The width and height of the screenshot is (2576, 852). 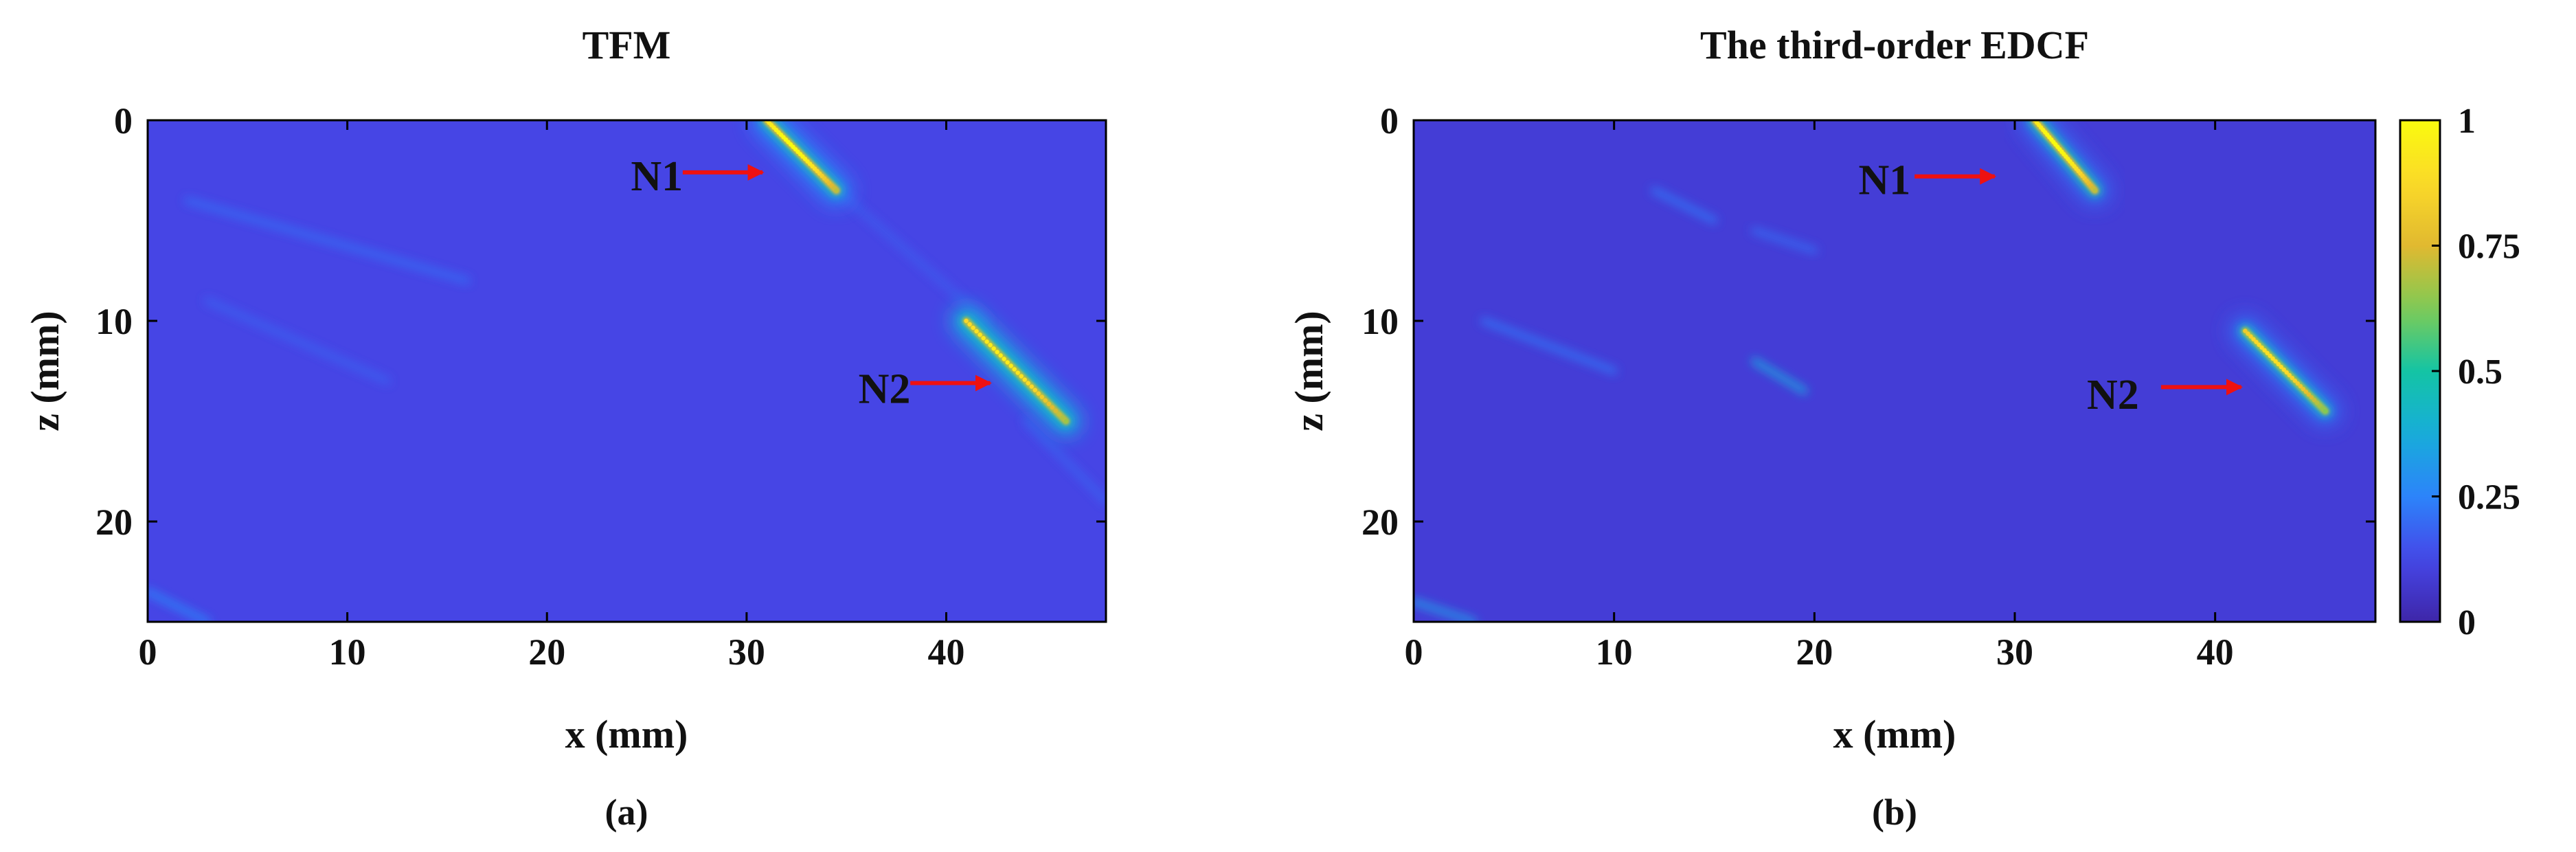 I want to click on colorbar-ticks: 0 0.25 0.5 0.75 1, so click(x=2476, y=372).